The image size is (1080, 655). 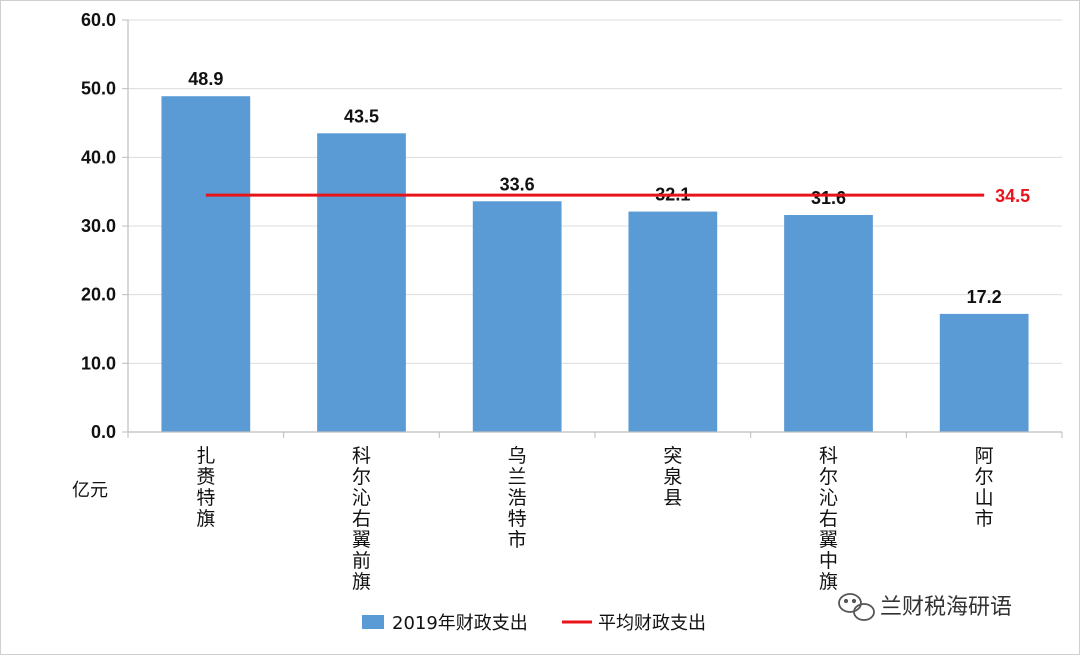 I want to click on watermark: 兰财税海研语, so click(x=925, y=607).